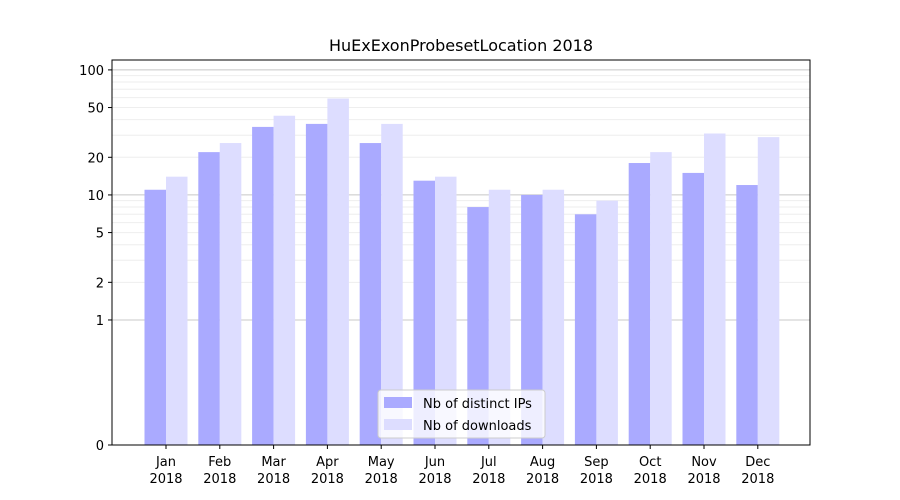 This screenshot has width=900, height=500. What do you see at coordinates (704, 462) in the screenshot?
I see `x-tick-label-month: Nov` at bounding box center [704, 462].